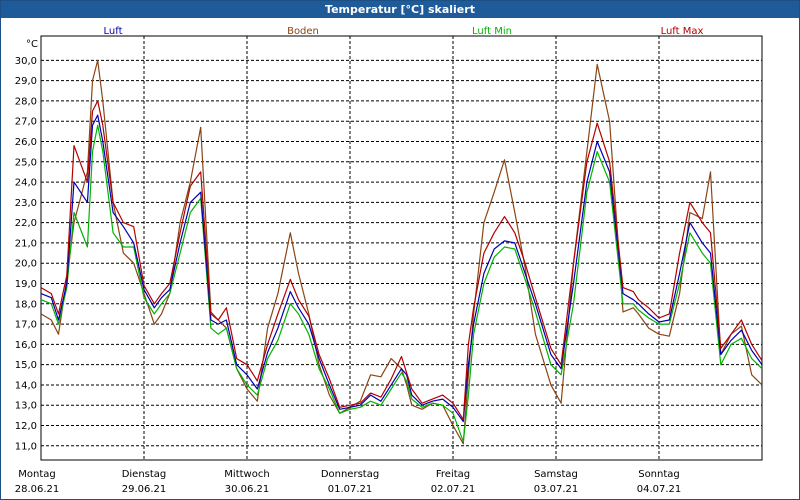  I want to click on date-label: 29.06.21, so click(144, 489).